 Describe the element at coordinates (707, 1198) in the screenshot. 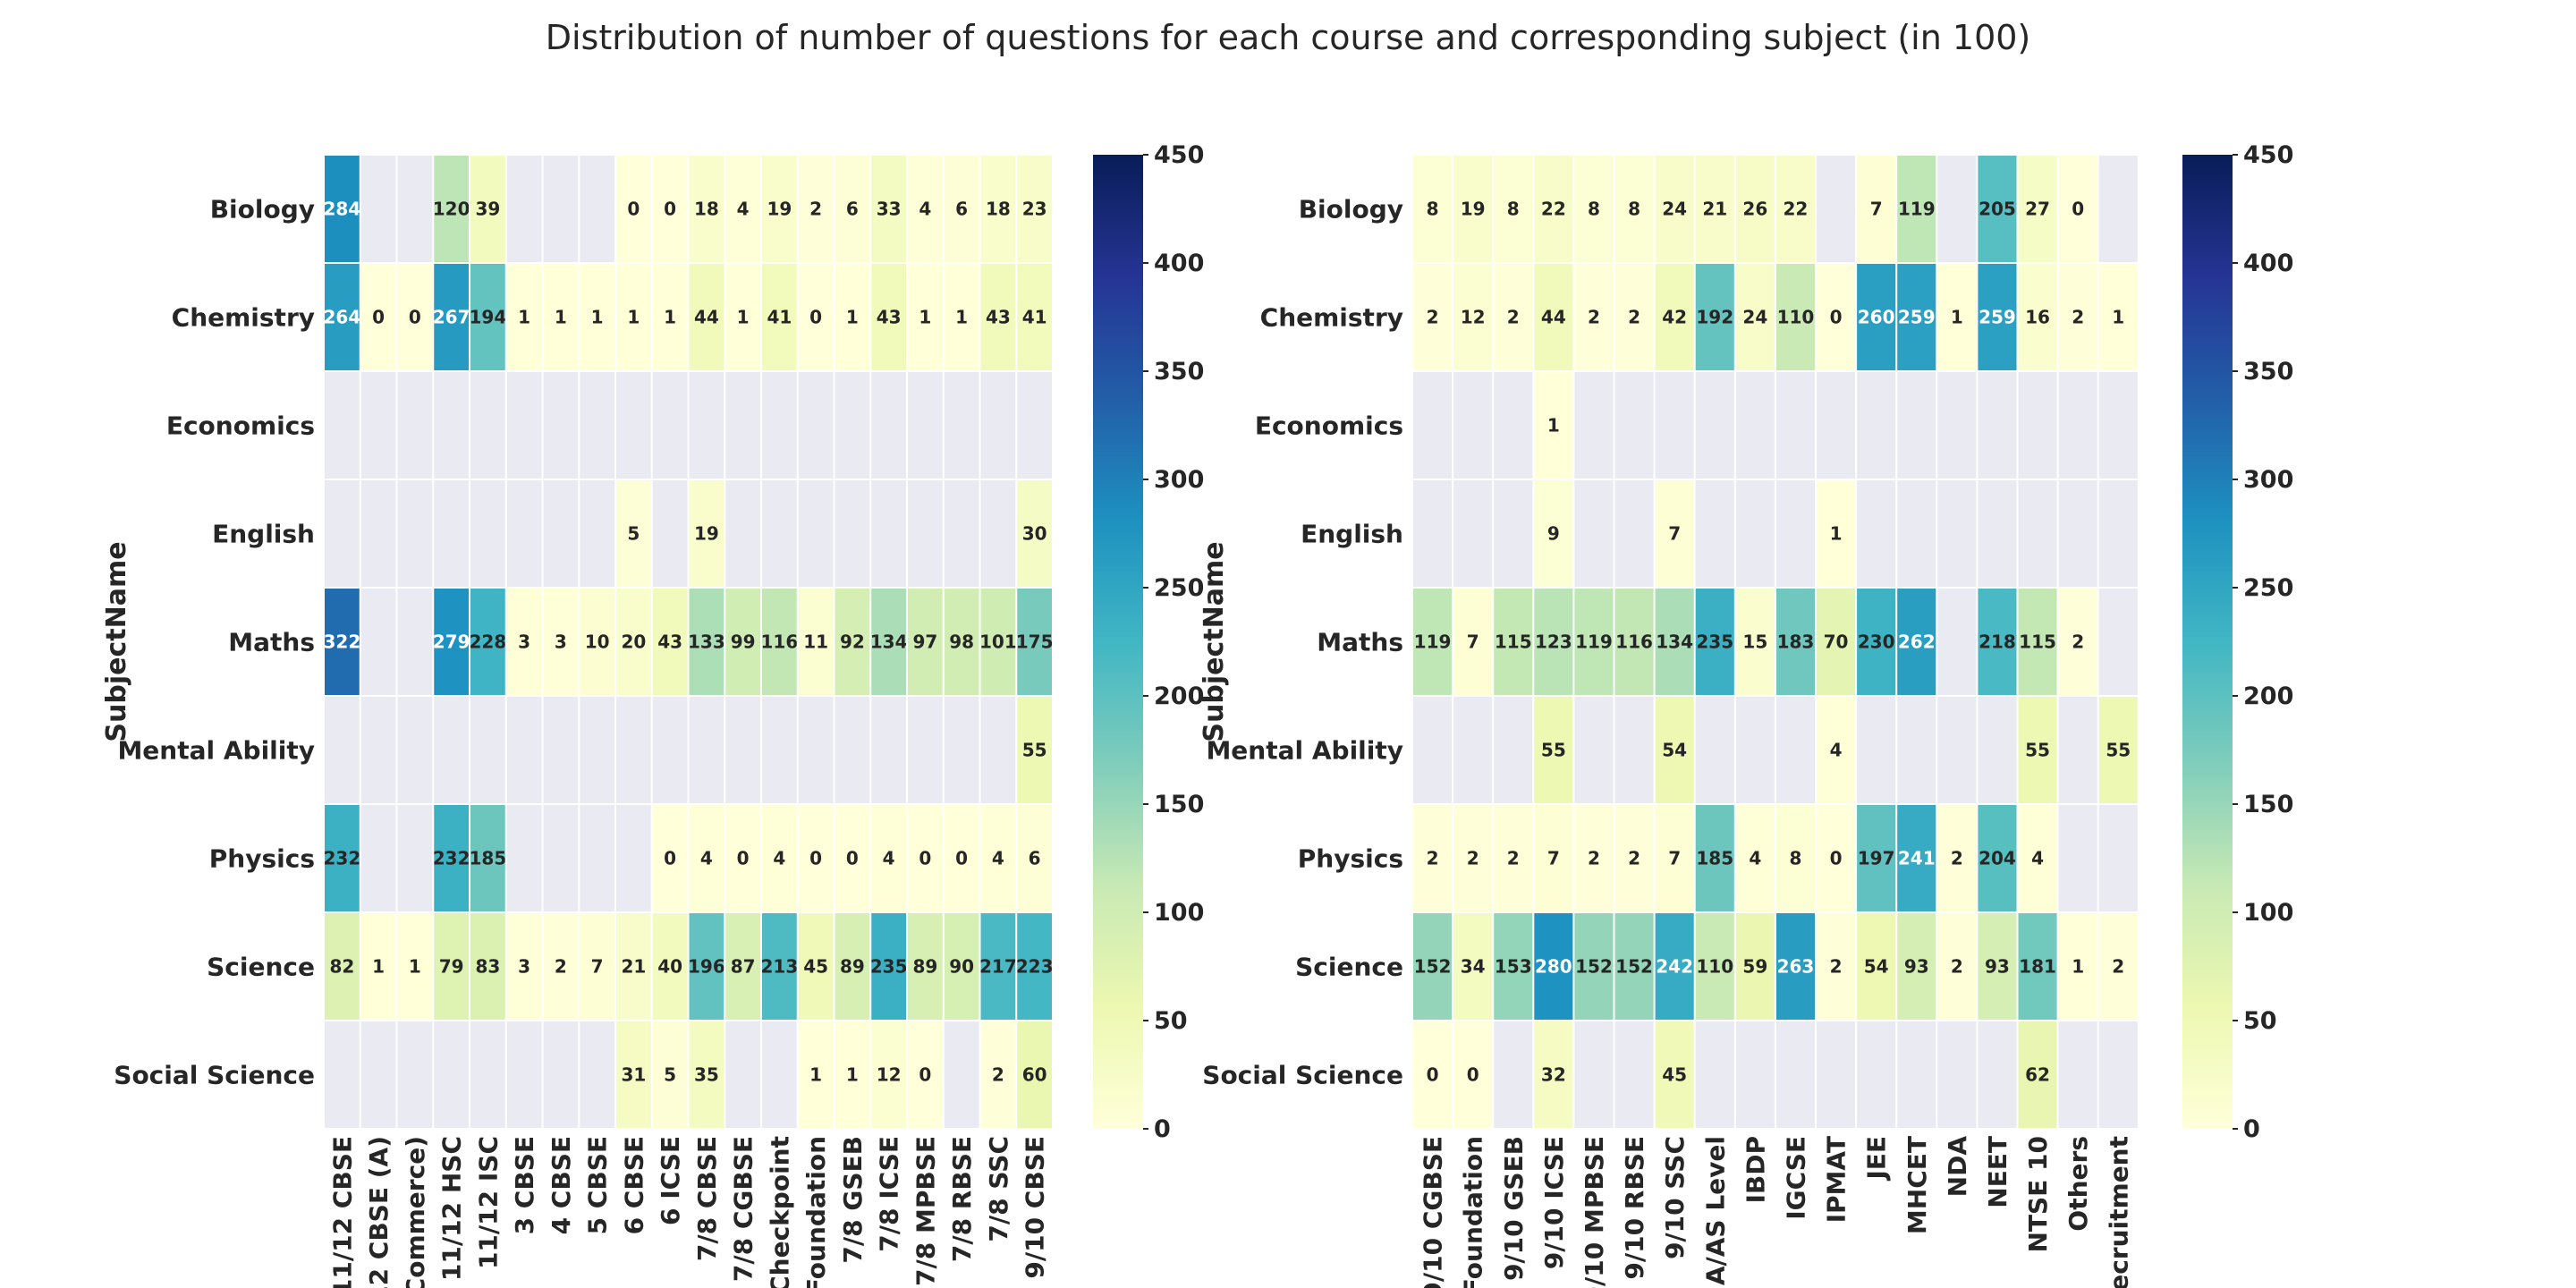

I see `column-label: 7/8 CBSE` at that location.